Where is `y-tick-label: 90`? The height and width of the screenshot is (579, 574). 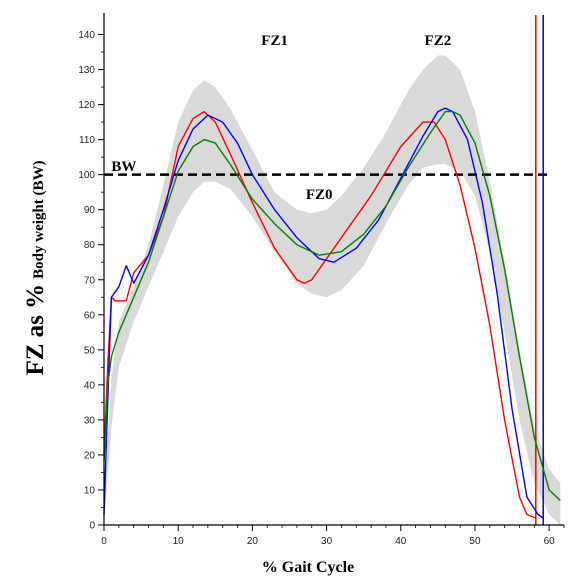
y-tick-label: 90 is located at coordinates (90, 210).